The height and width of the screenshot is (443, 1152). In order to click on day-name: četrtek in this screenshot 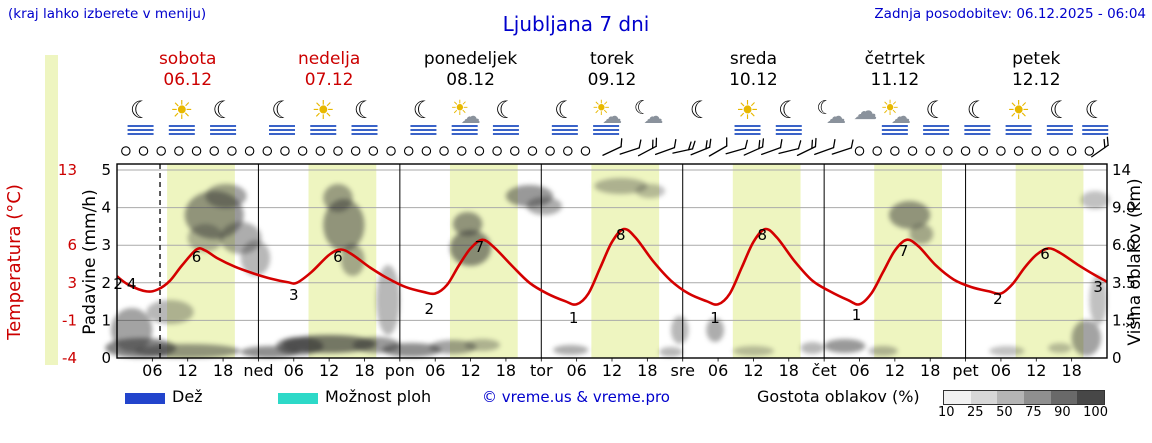, I will do `click(895, 59)`.